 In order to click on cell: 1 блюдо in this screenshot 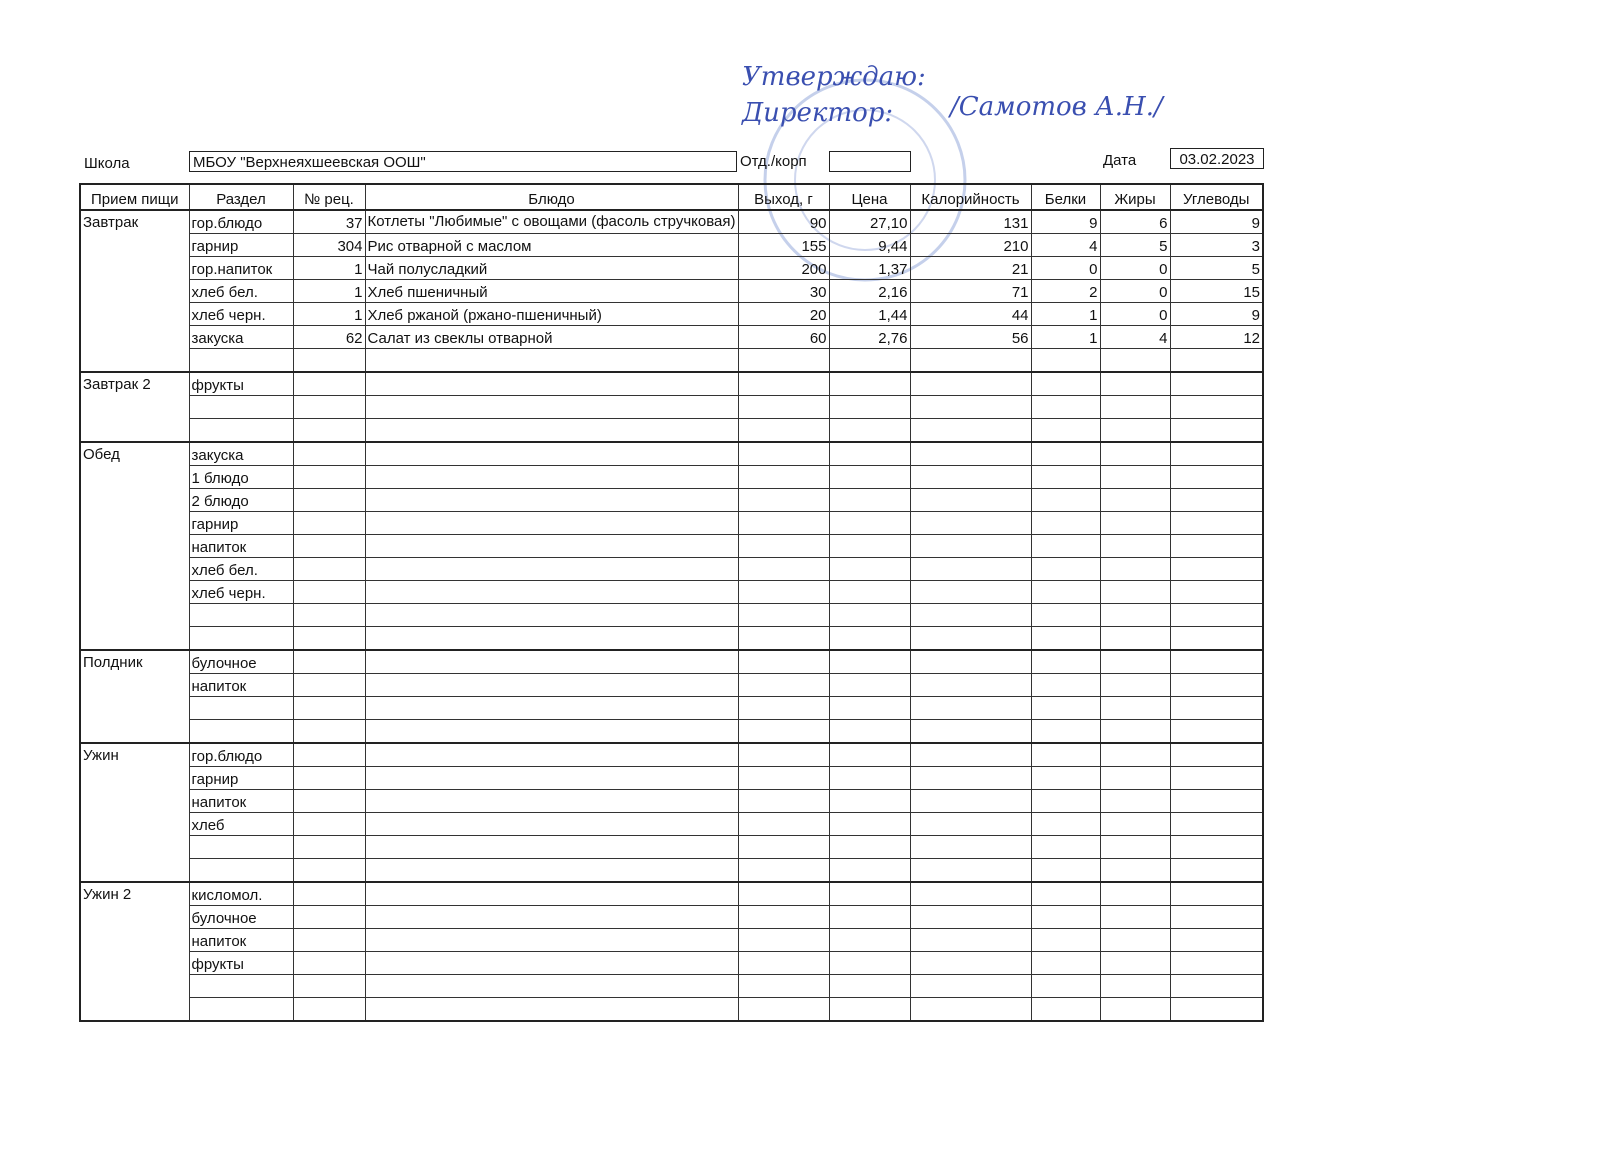, I will do `click(241, 477)`.